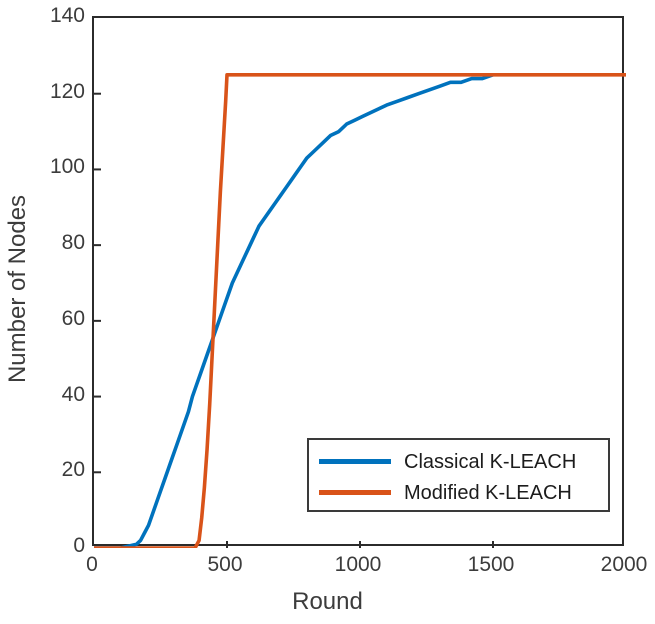 Image resolution: width=655 pixels, height=624 pixels. What do you see at coordinates (42, 312) in the screenshot?
I see `y-axis-tick-labels: 0 20 40 60 80 100 120 140` at bounding box center [42, 312].